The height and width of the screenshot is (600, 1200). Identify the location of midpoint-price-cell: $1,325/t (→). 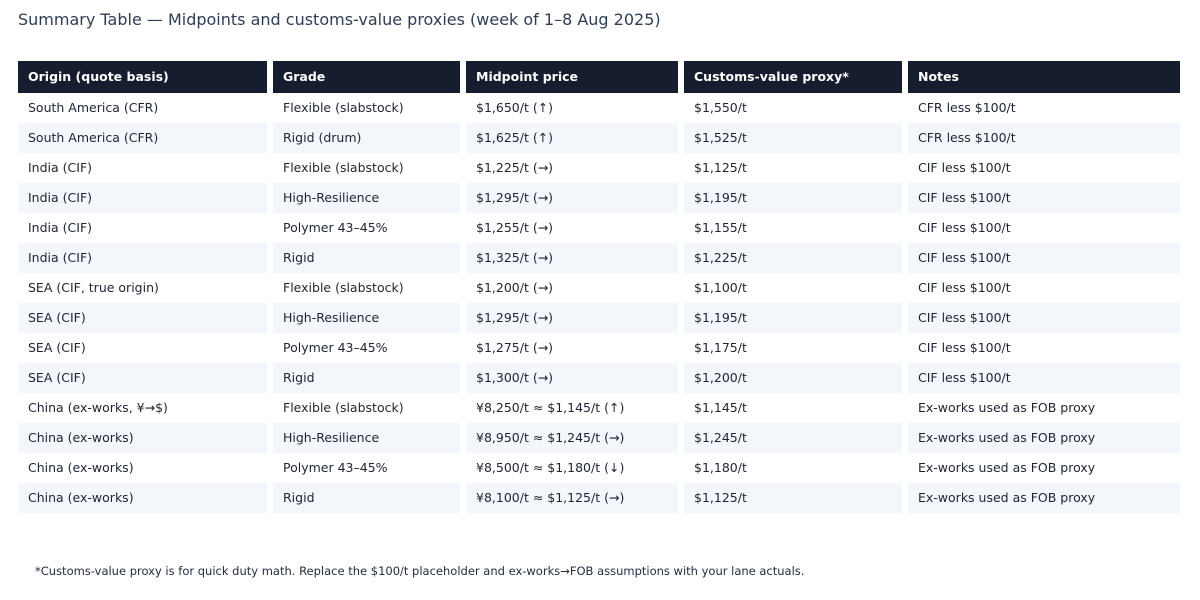
(570, 258).